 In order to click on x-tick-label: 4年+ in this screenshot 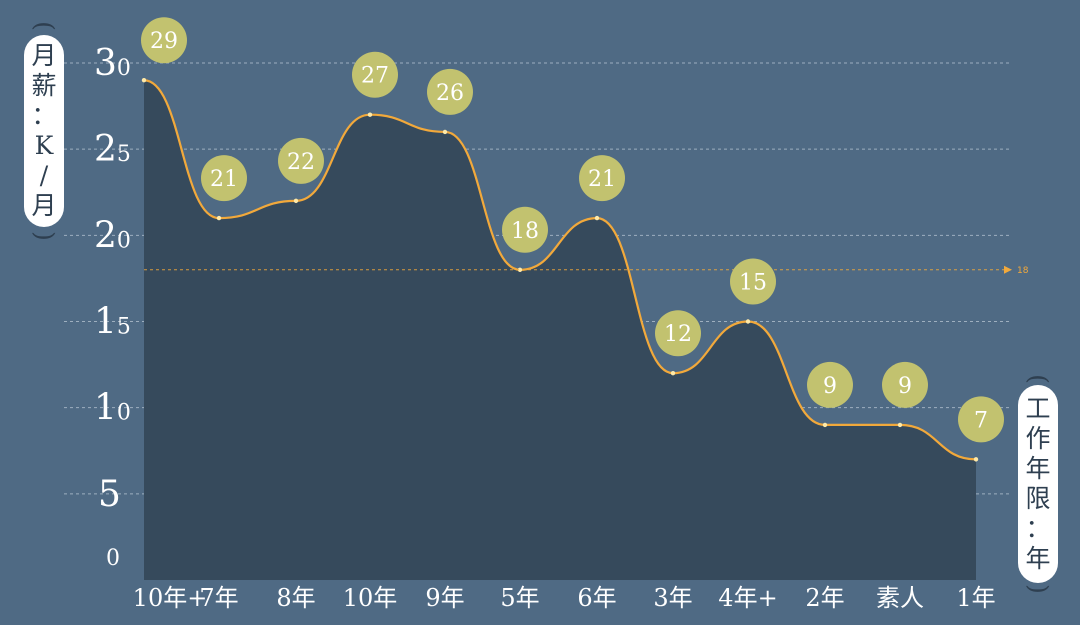, I will do `click(747, 598)`.